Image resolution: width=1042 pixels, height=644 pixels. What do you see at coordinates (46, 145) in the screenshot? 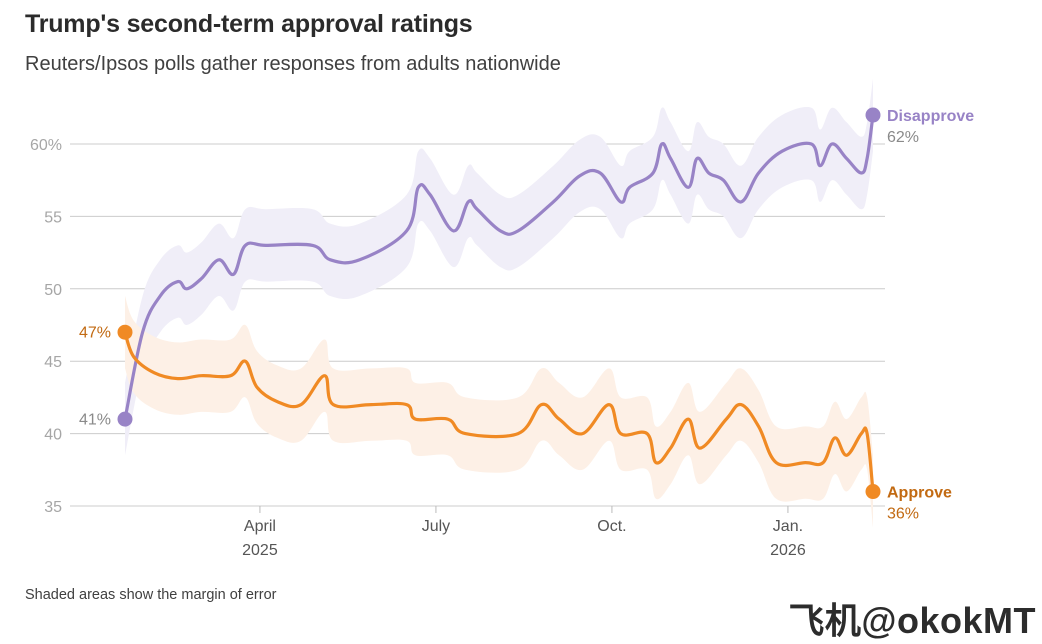
I see `y-tick-label: 60%` at bounding box center [46, 145].